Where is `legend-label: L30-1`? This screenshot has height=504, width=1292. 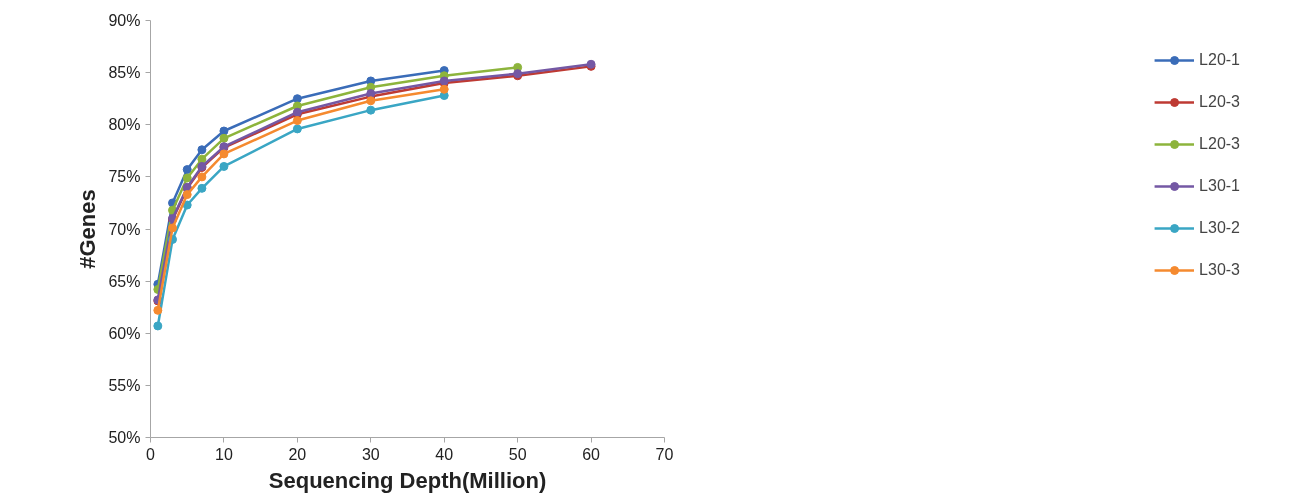
legend-label: L30-1 is located at coordinates (1219, 186).